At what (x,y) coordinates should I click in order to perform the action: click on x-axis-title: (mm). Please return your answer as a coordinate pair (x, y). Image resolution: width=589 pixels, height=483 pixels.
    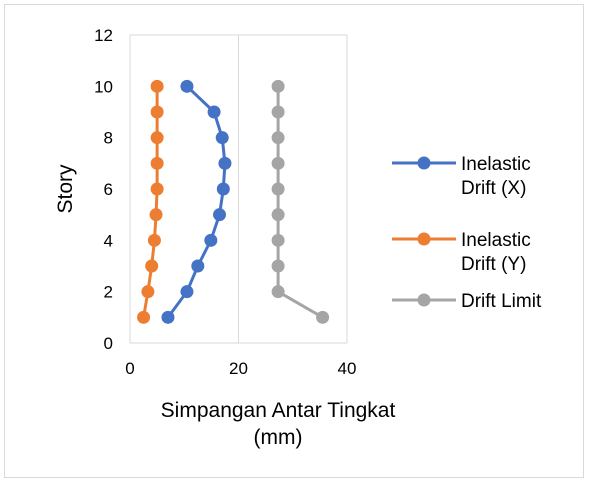
    Looking at the image, I should click on (278, 437).